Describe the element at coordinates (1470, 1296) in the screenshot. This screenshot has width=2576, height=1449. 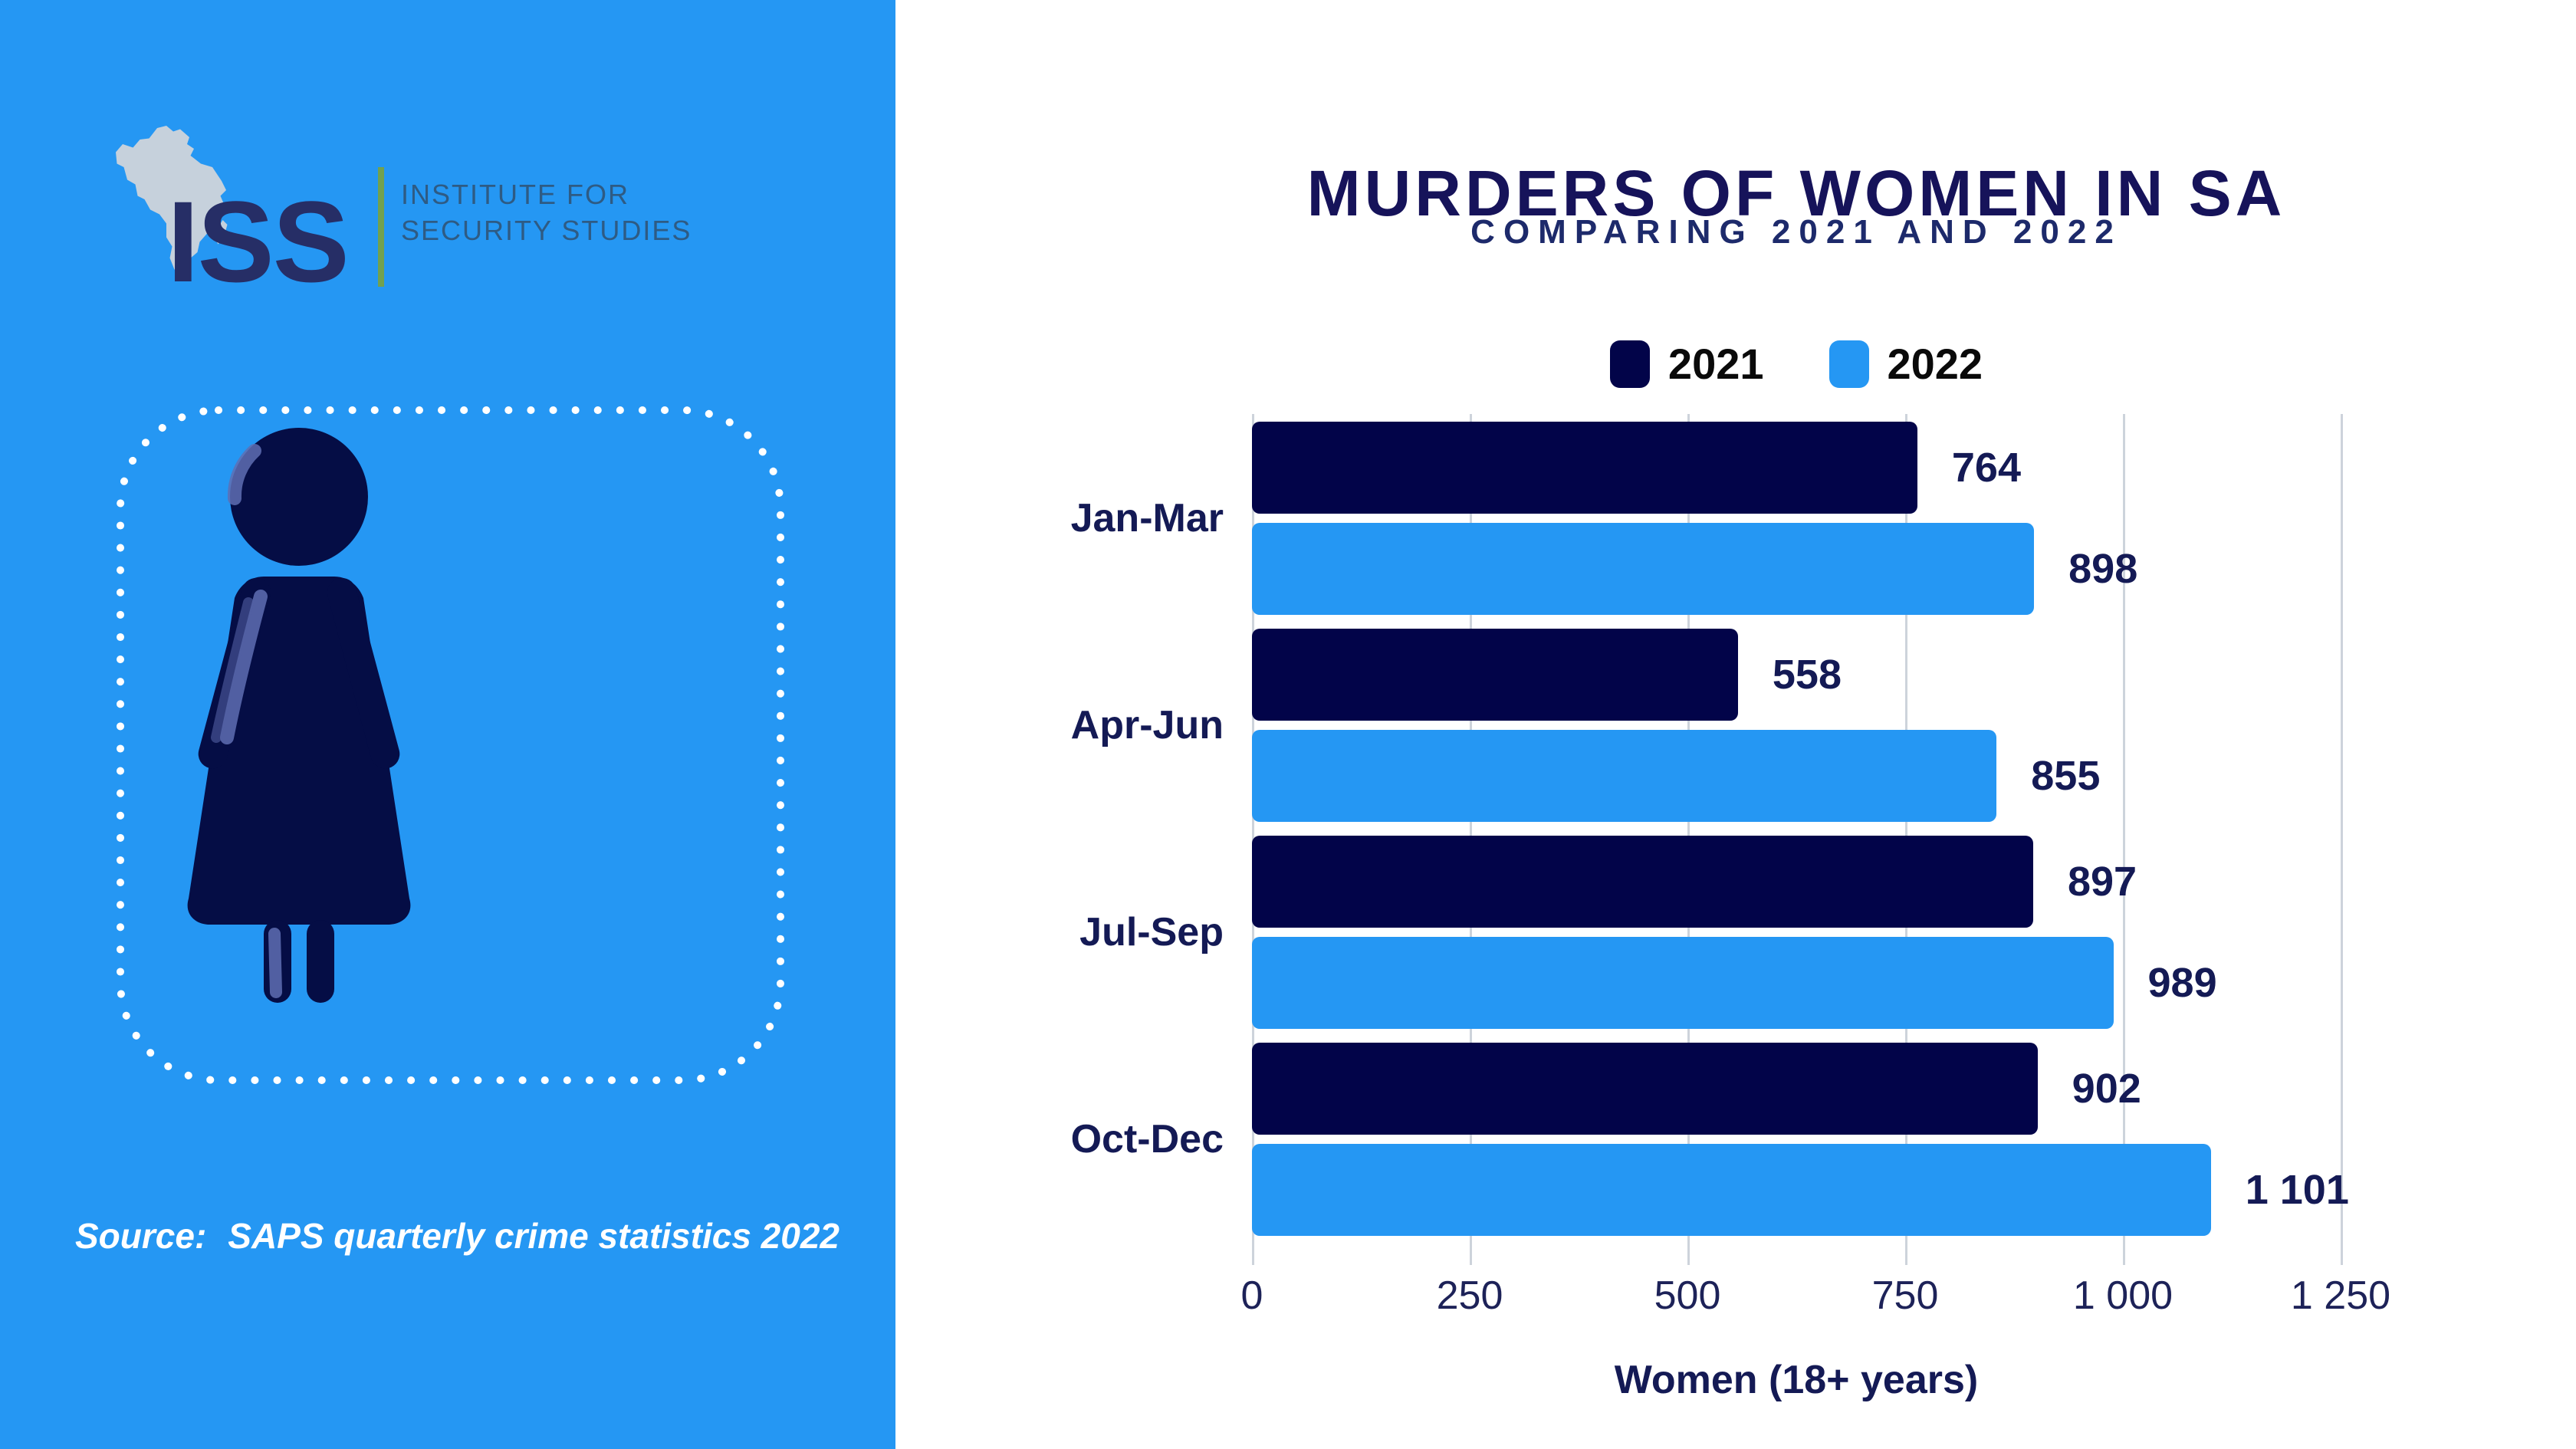
I see `x-tick-250: 250` at that location.